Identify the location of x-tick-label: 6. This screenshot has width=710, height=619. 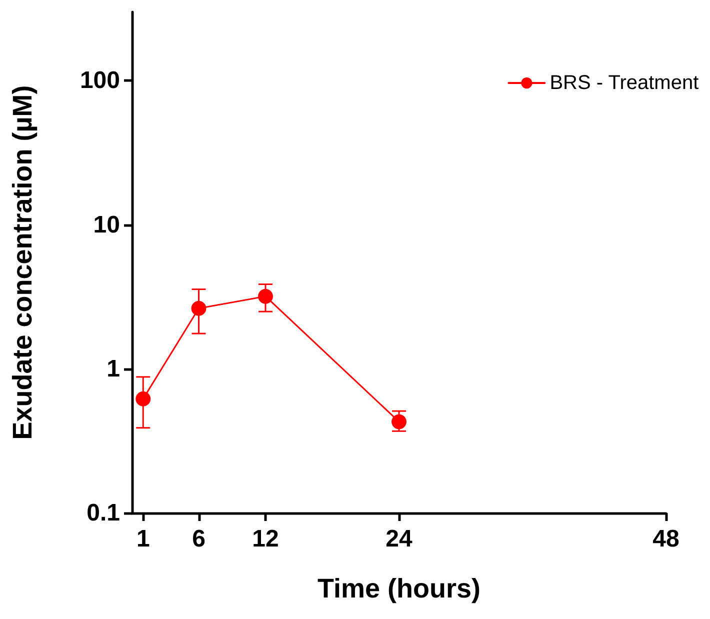
(199, 539).